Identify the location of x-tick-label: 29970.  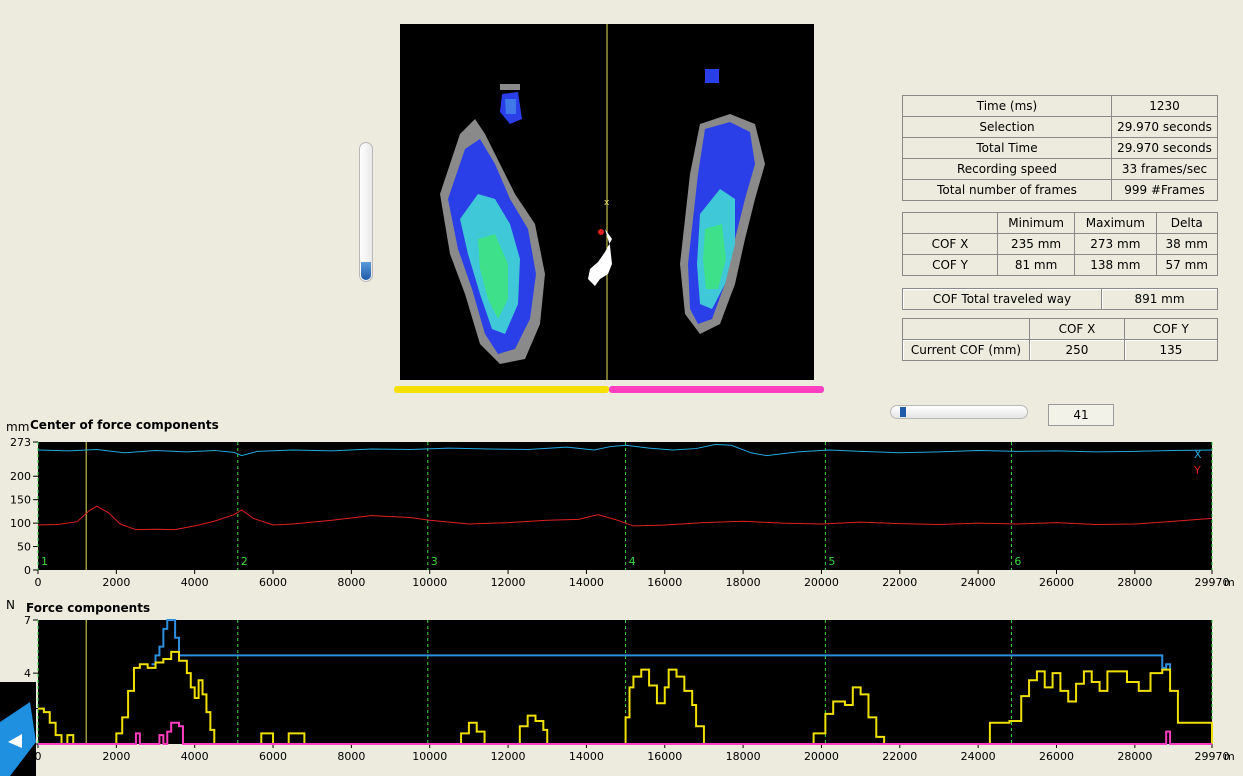
(1212, 582).